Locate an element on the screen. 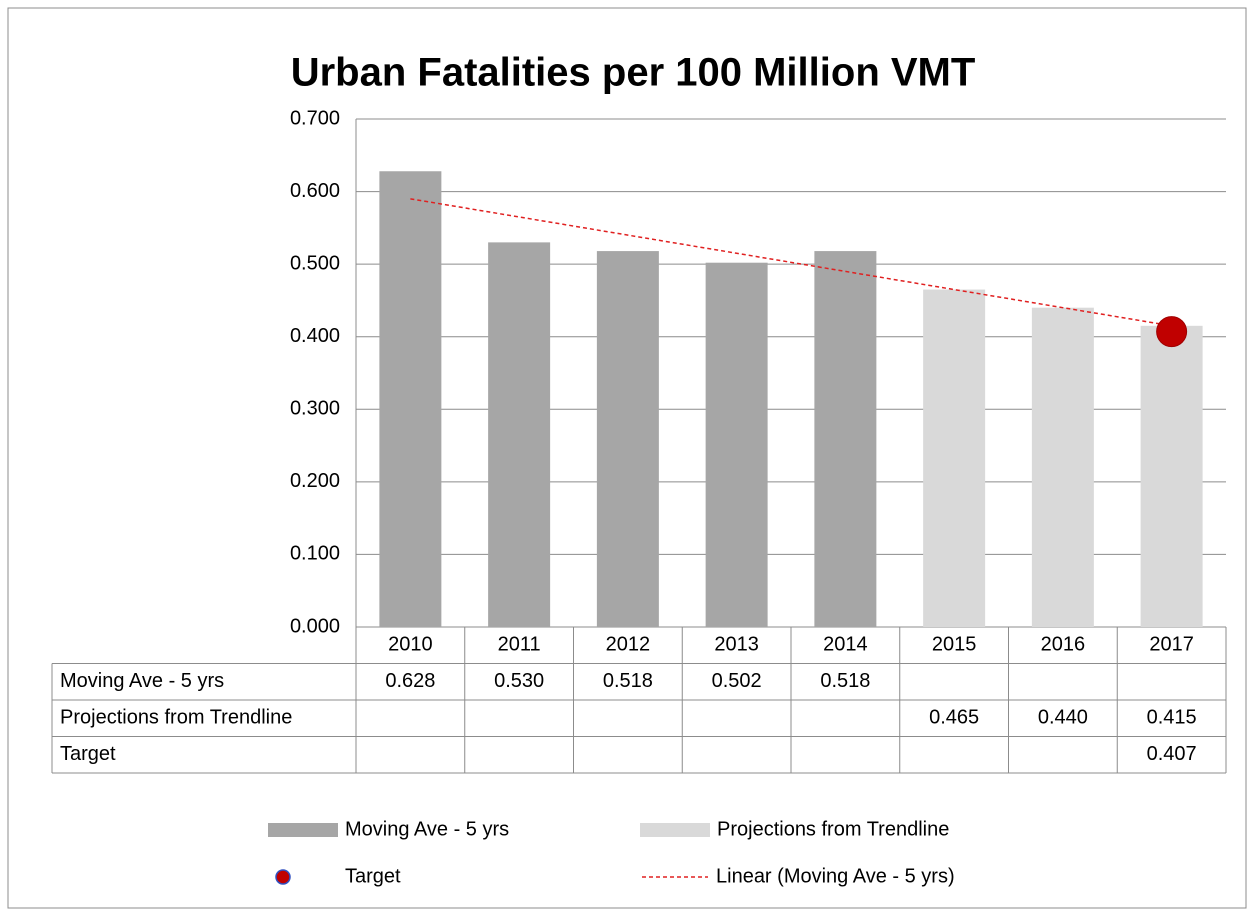 This screenshot has height=910, width=1254. table-value: 0.440 is located at coordinates (1063, 718).